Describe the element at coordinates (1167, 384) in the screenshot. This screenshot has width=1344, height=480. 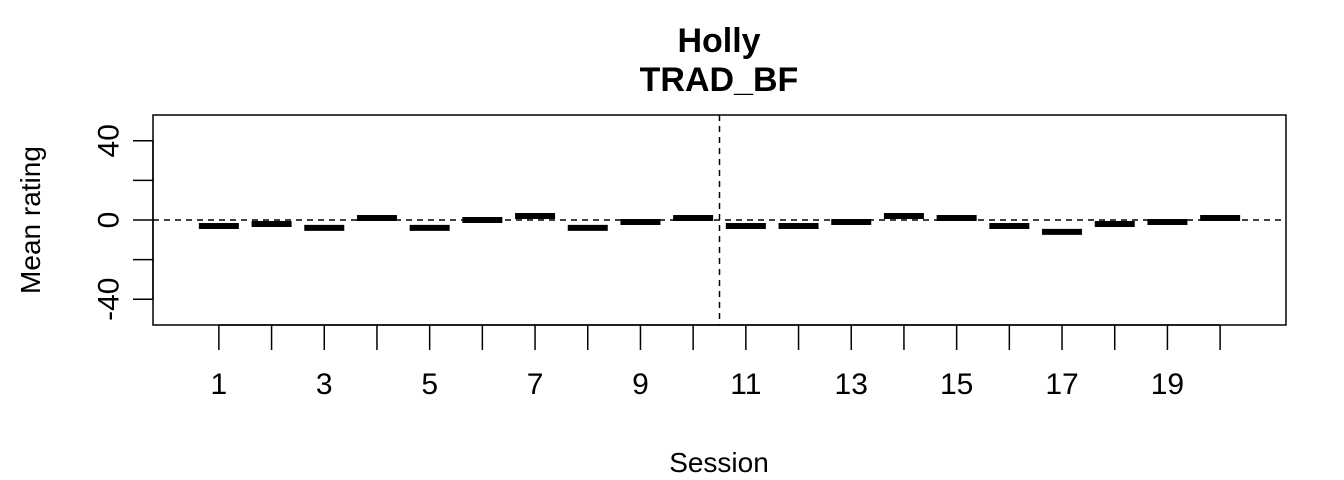
I see `x-tick-label: 19` at that location.